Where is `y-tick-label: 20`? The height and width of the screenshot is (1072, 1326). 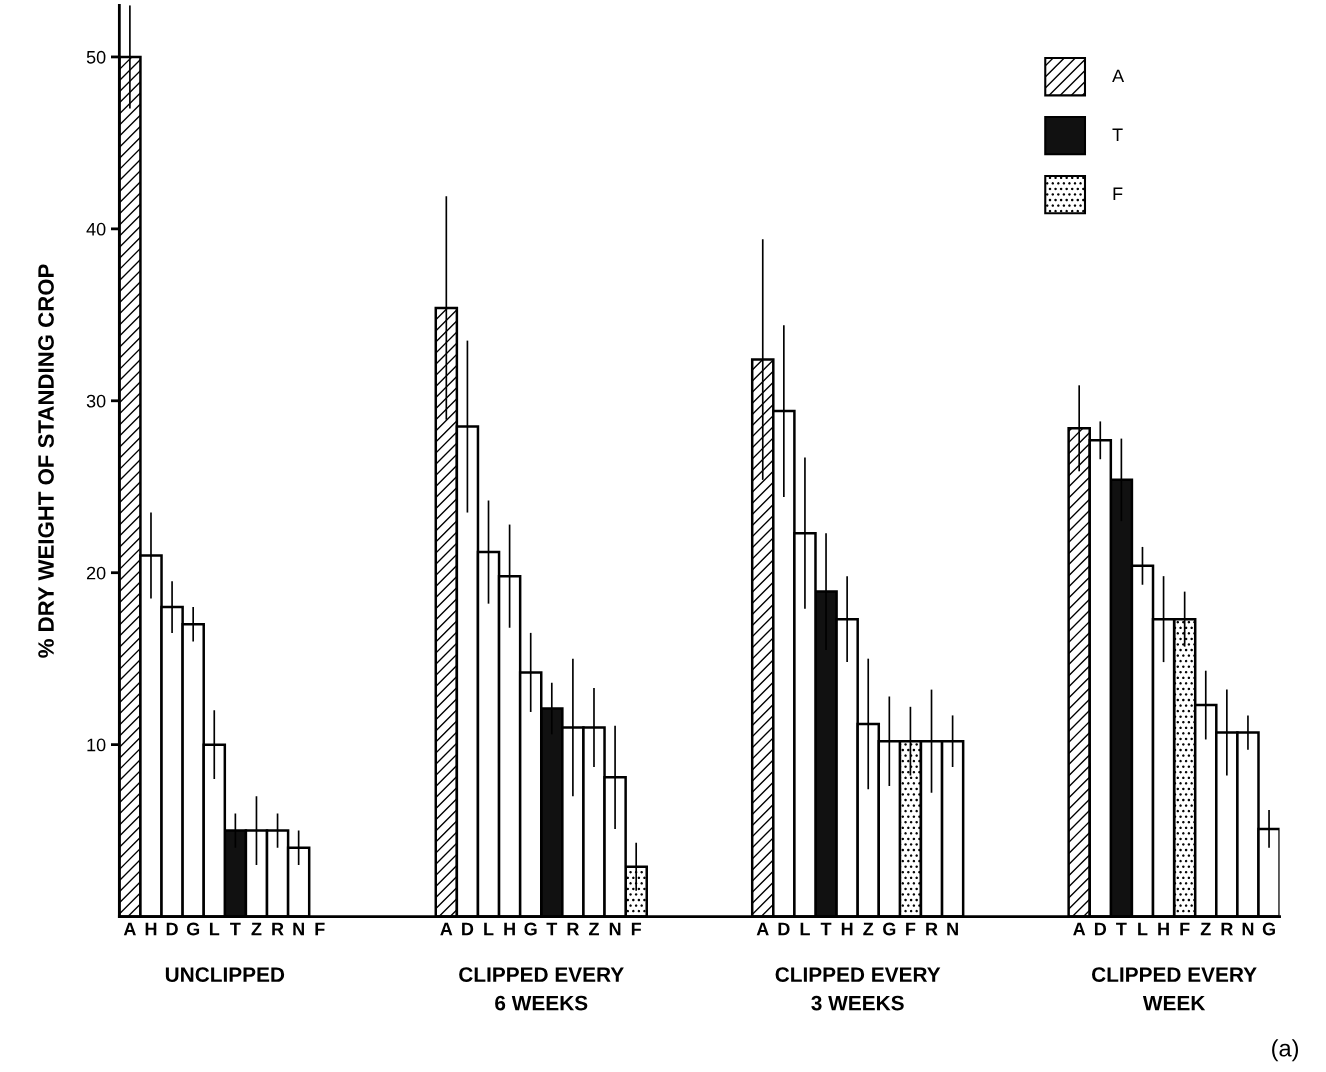 y-tick-label: 20 is located at coordinates (96, 573).